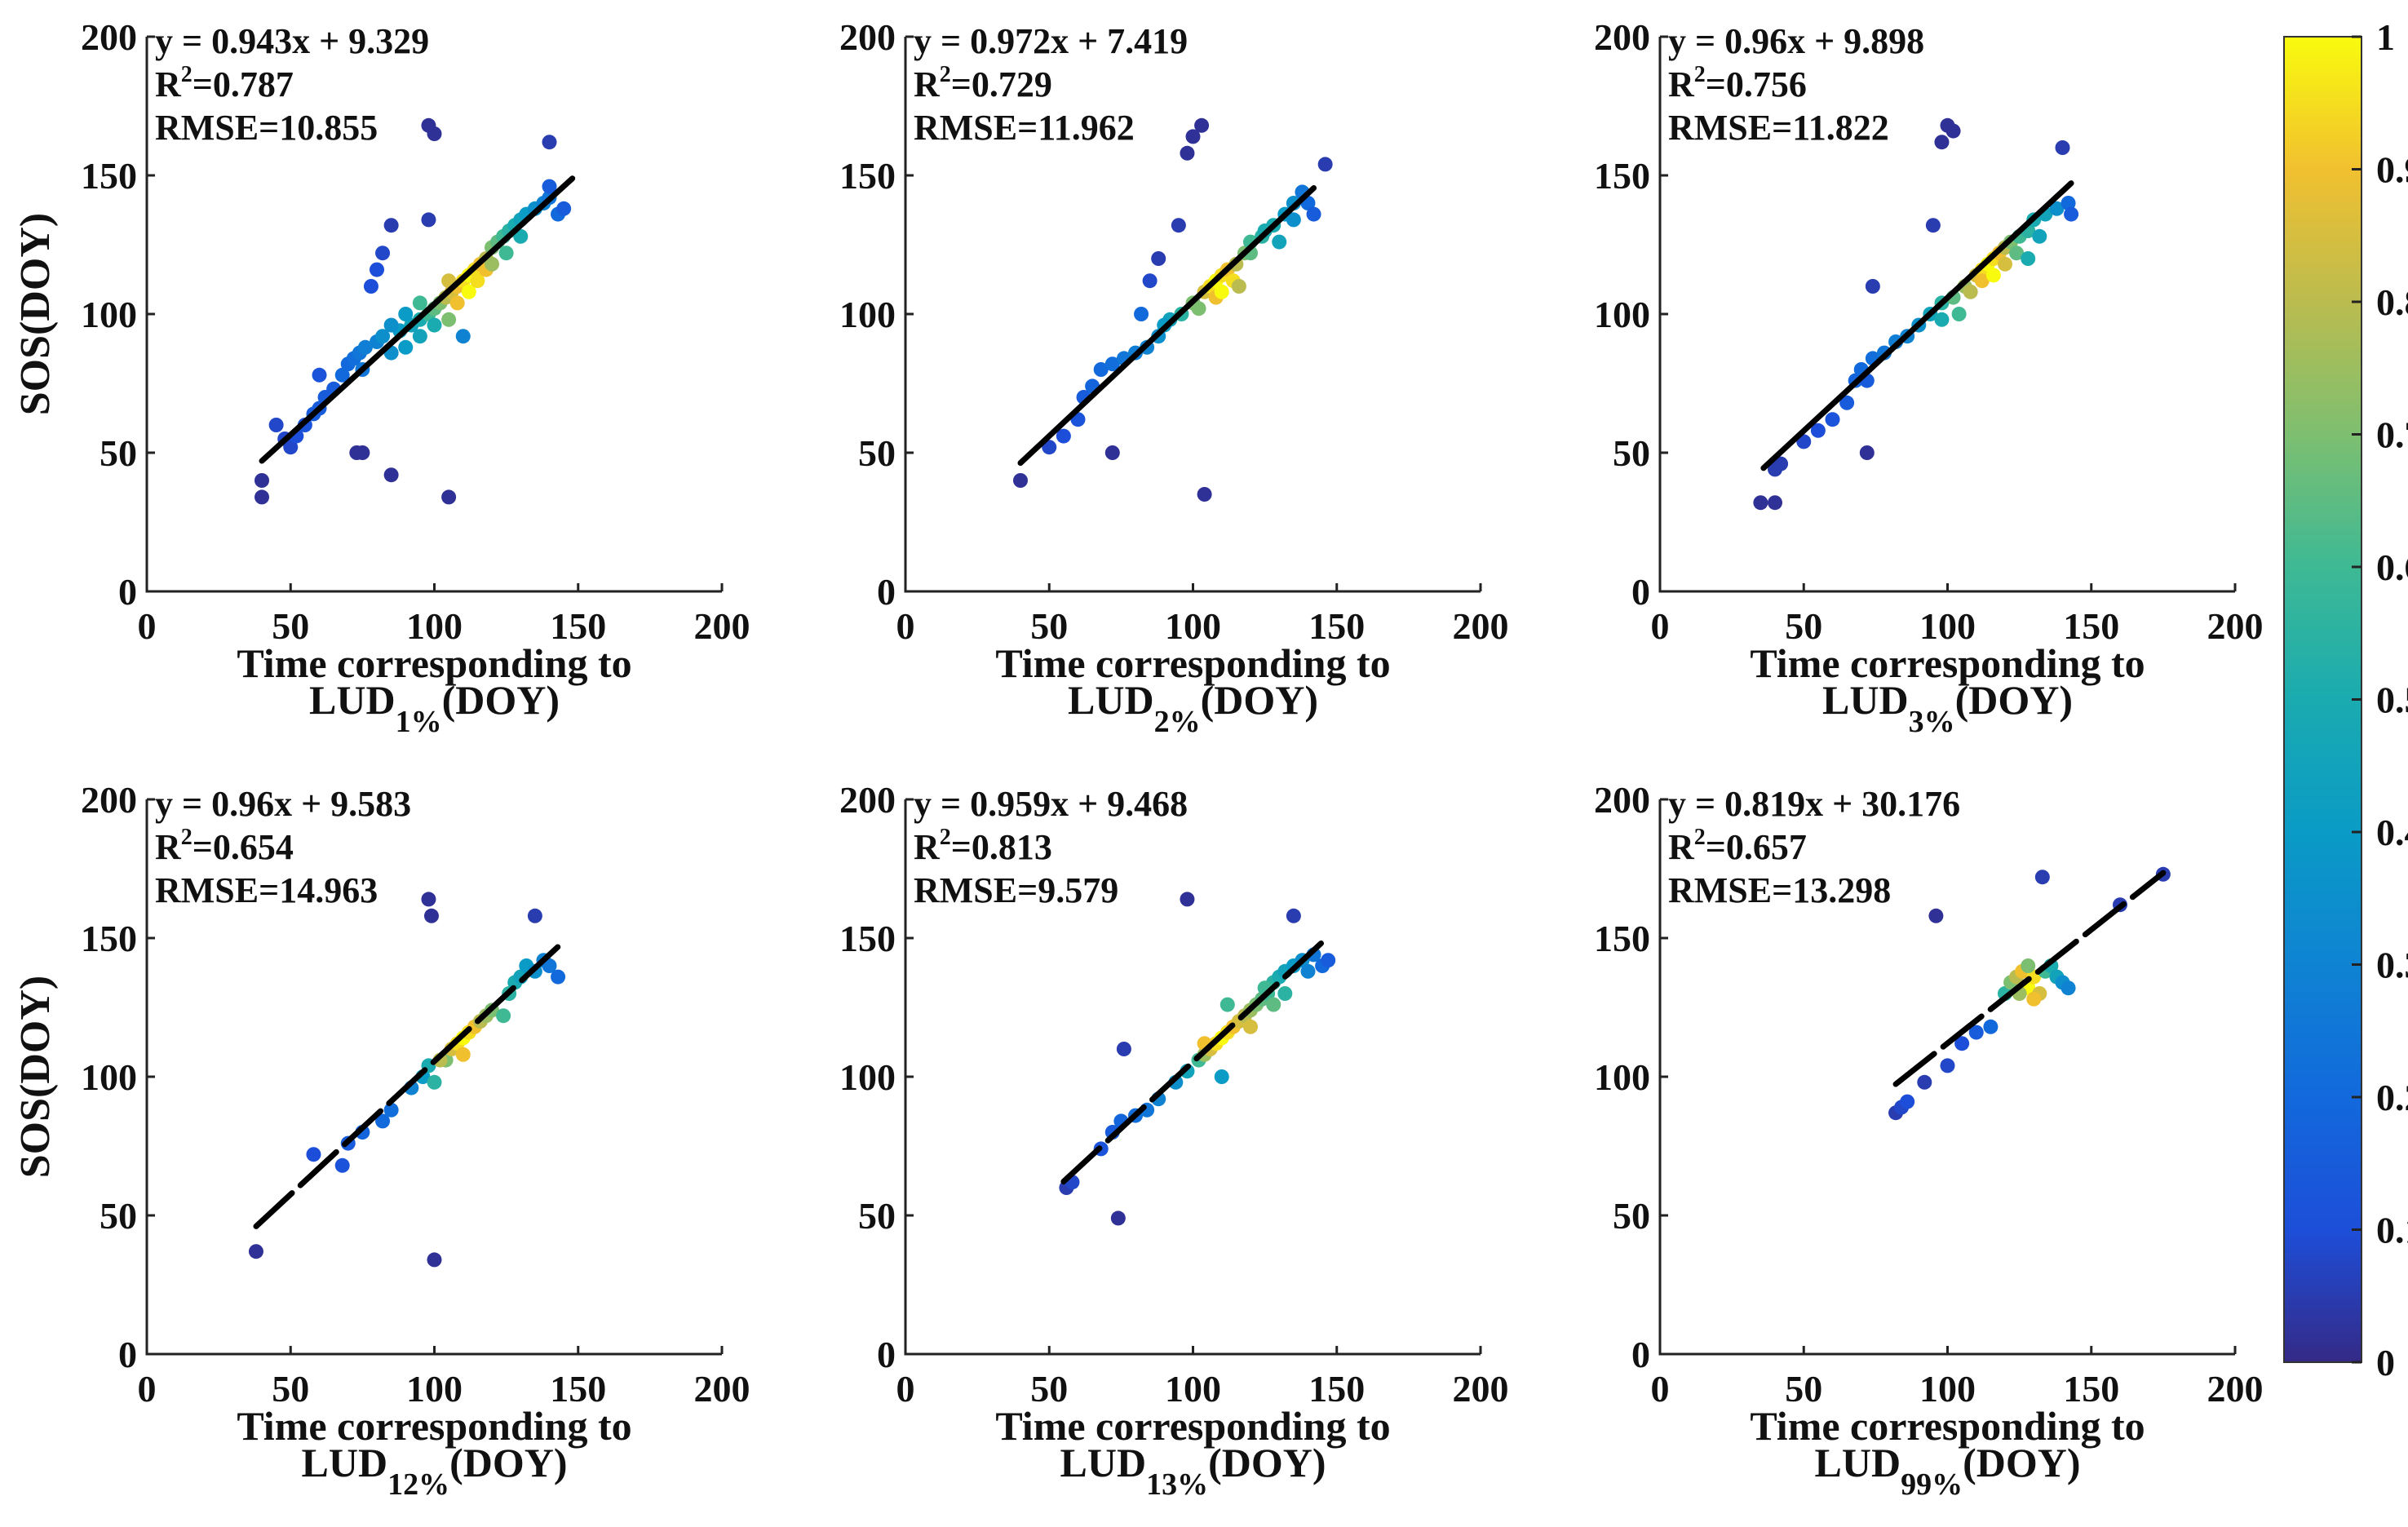 The width and height of the screenshot is (2408, 1527). I want to click on fit-equation: y = 0.972x + 7.419, so click(1051, 41).